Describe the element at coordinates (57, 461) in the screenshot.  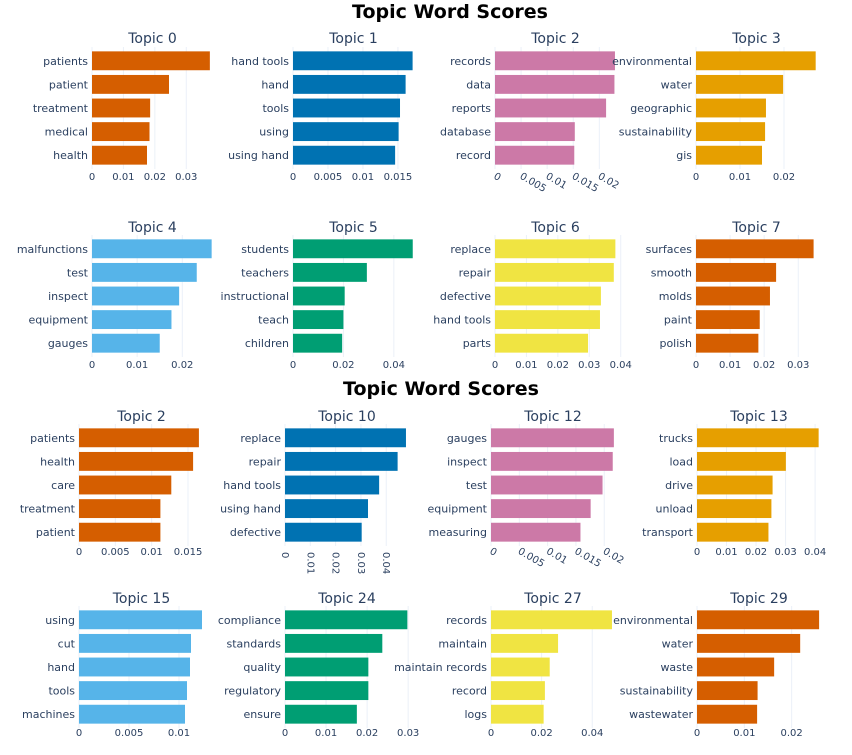
I see `category-label: health` at that location.